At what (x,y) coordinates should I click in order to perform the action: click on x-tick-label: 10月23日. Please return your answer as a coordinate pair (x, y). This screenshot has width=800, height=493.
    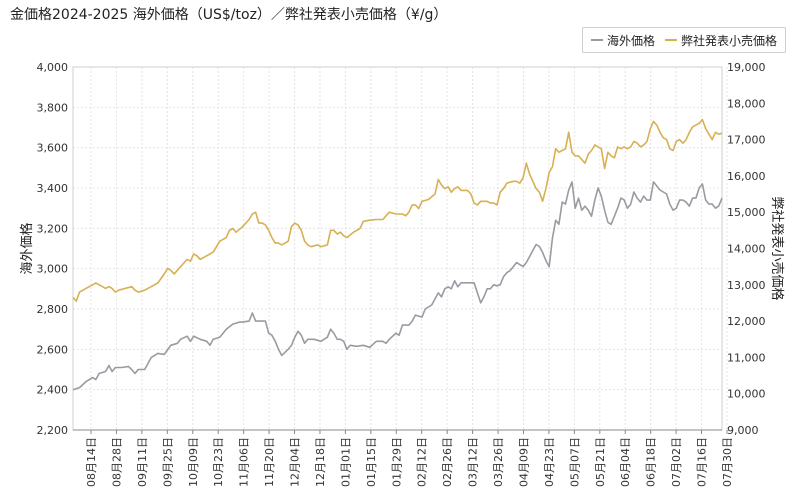
    Looking at the image, I should click on (218, 462).